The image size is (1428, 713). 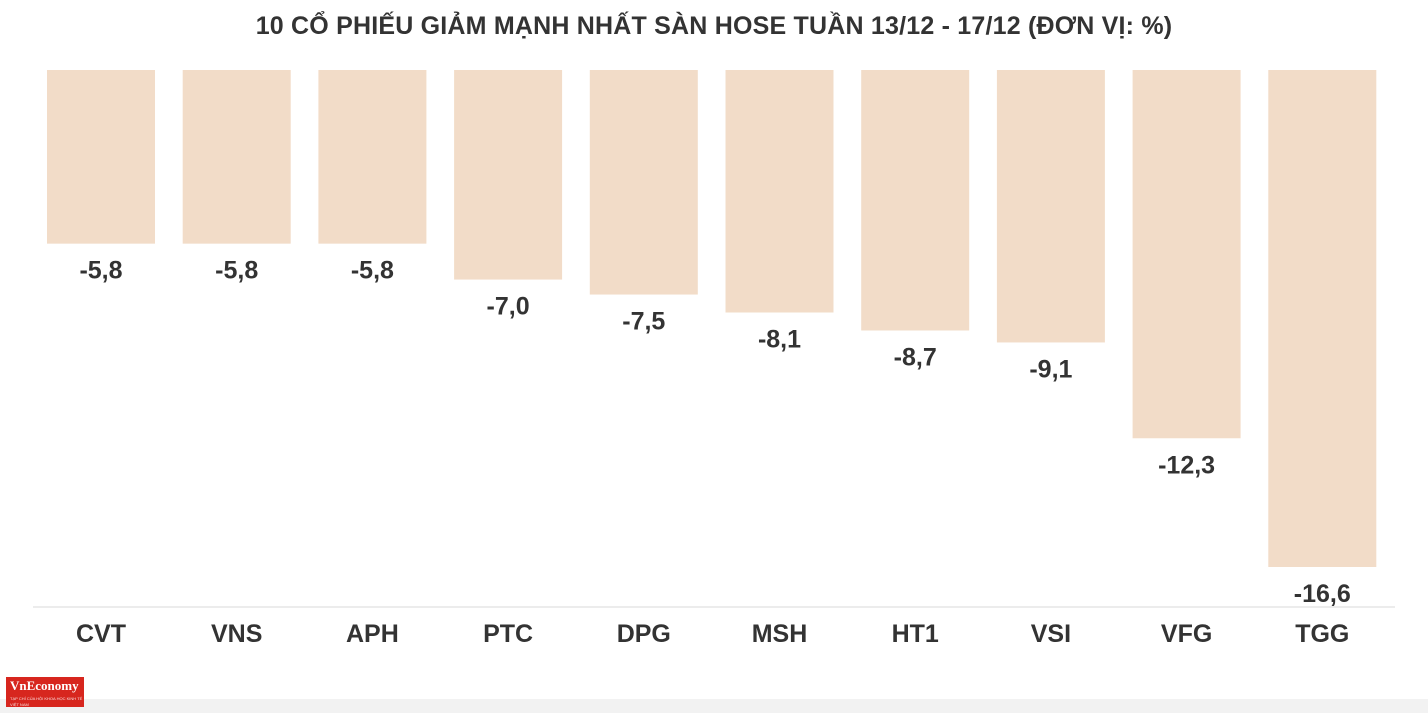 What do you see at coordinates (236, 271) in the screenshot?
I see `value-label-vns: -5,8` at bounding box center [236, 271].